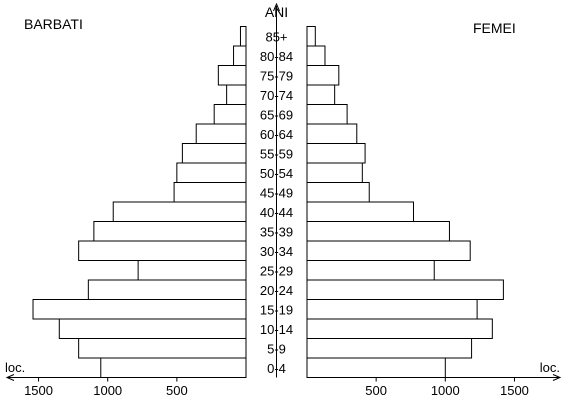 Image resolution: width=567 pixels, height=407 pixels. Describe the element at coordinates (15, 367) in the screenshot. I see `x-unit-label-left: loc.` at that location.